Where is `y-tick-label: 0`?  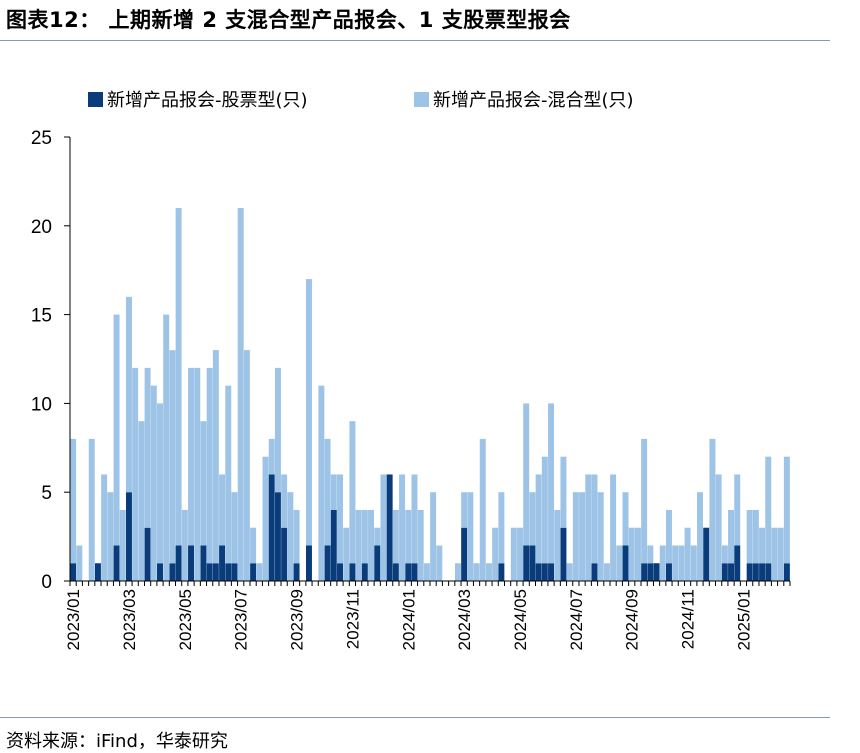
y-tick-label: 0 is located at coordinates (46, 582).